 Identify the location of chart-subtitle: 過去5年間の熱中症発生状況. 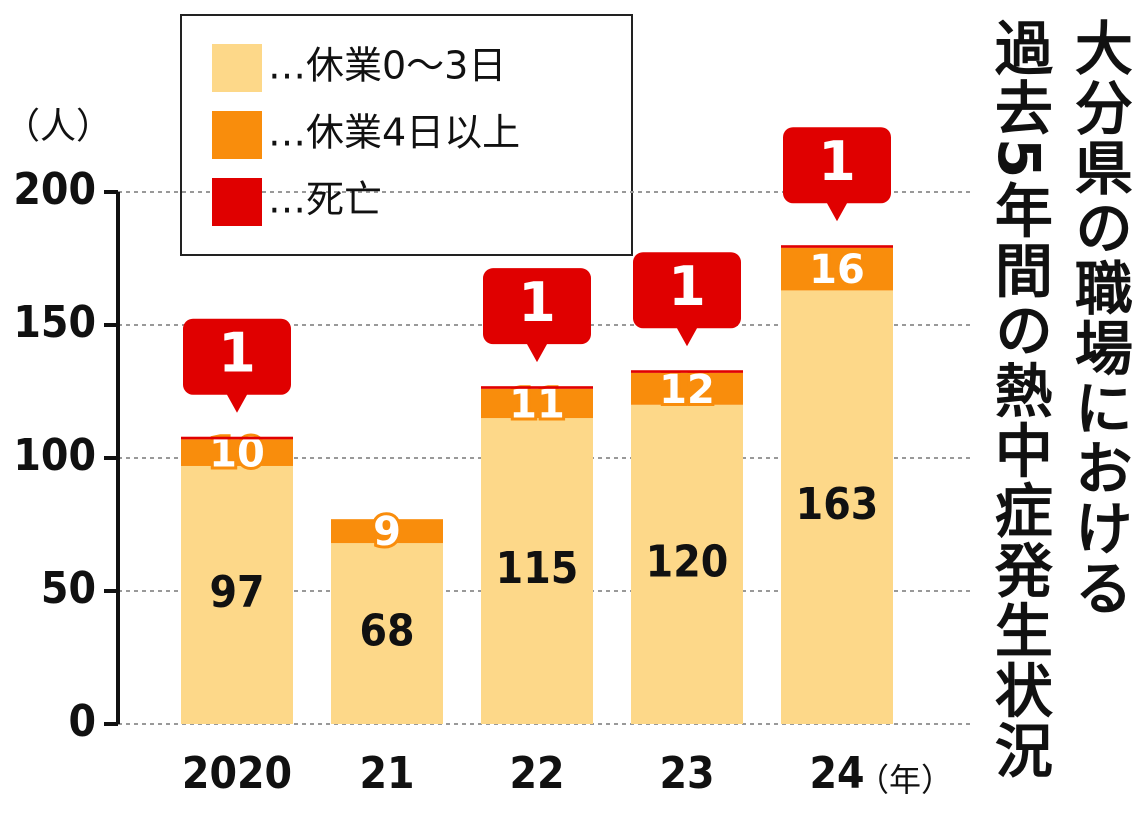
(1019, 399).